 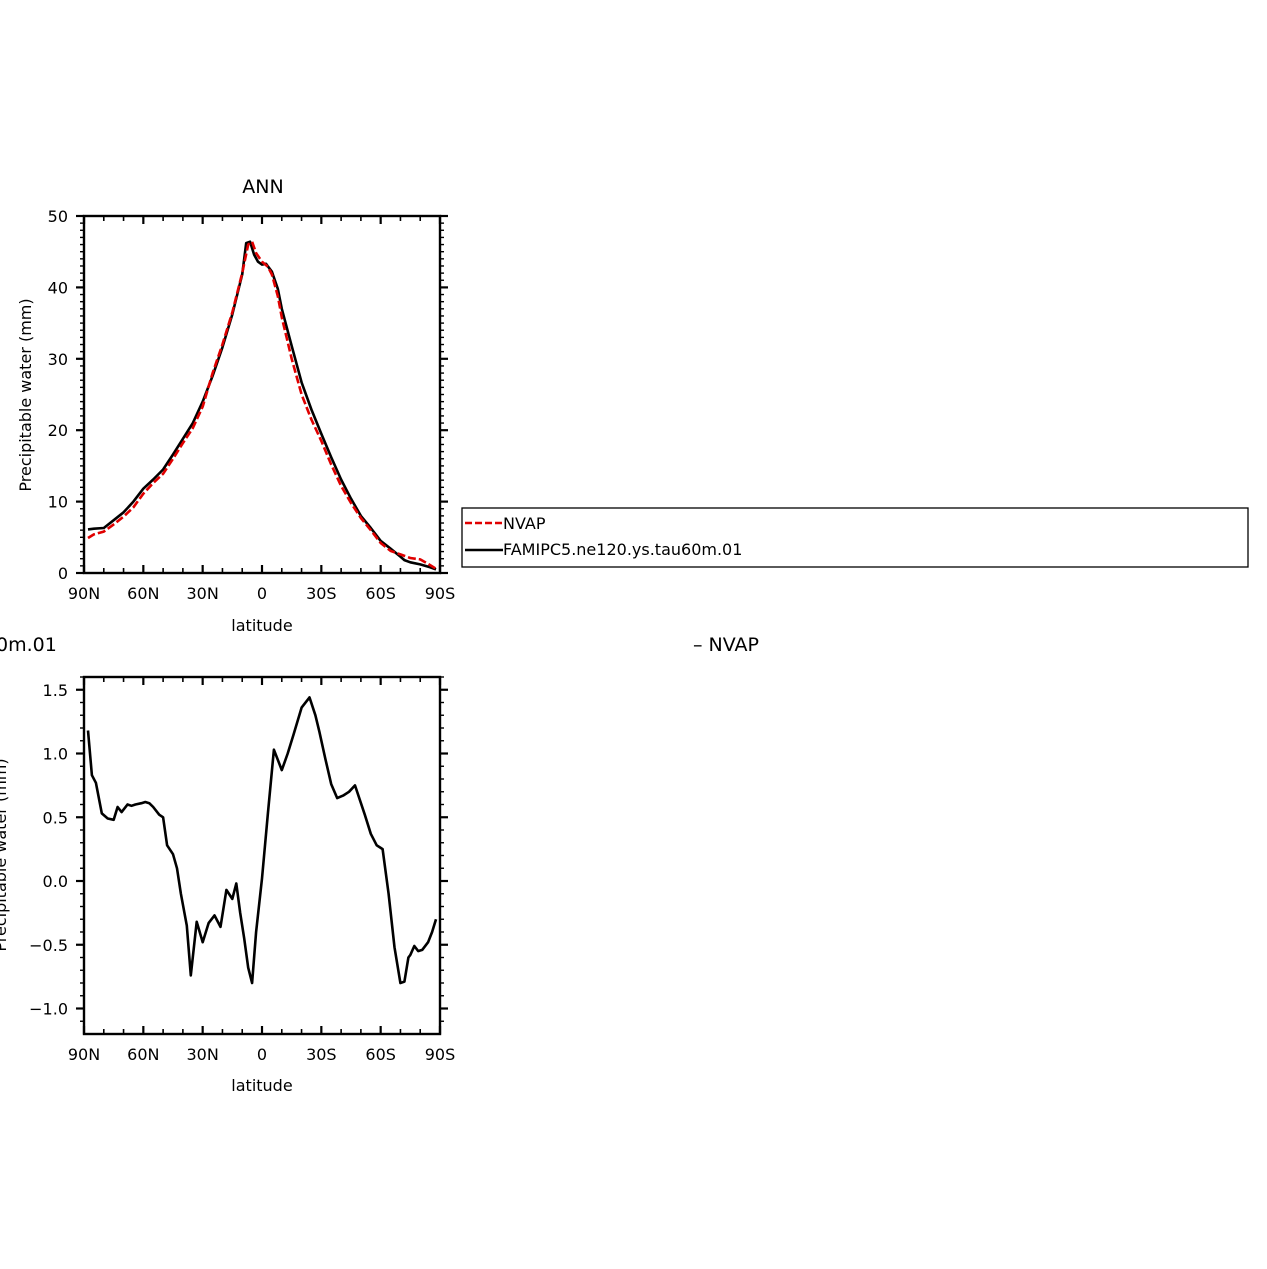 I want to click on bottom-plot-frame, so click(x=262, y=855).